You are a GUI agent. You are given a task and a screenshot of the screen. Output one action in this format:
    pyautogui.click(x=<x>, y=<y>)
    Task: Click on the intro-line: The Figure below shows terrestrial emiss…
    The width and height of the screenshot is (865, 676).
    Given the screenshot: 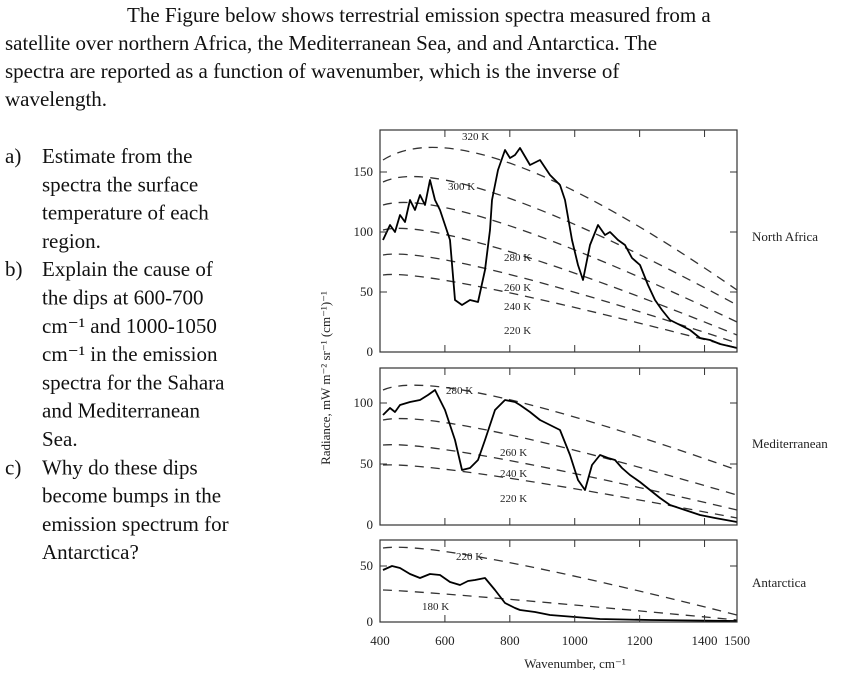 What is the action you would take?
    pyautogui.click(x=419, y=15)
    